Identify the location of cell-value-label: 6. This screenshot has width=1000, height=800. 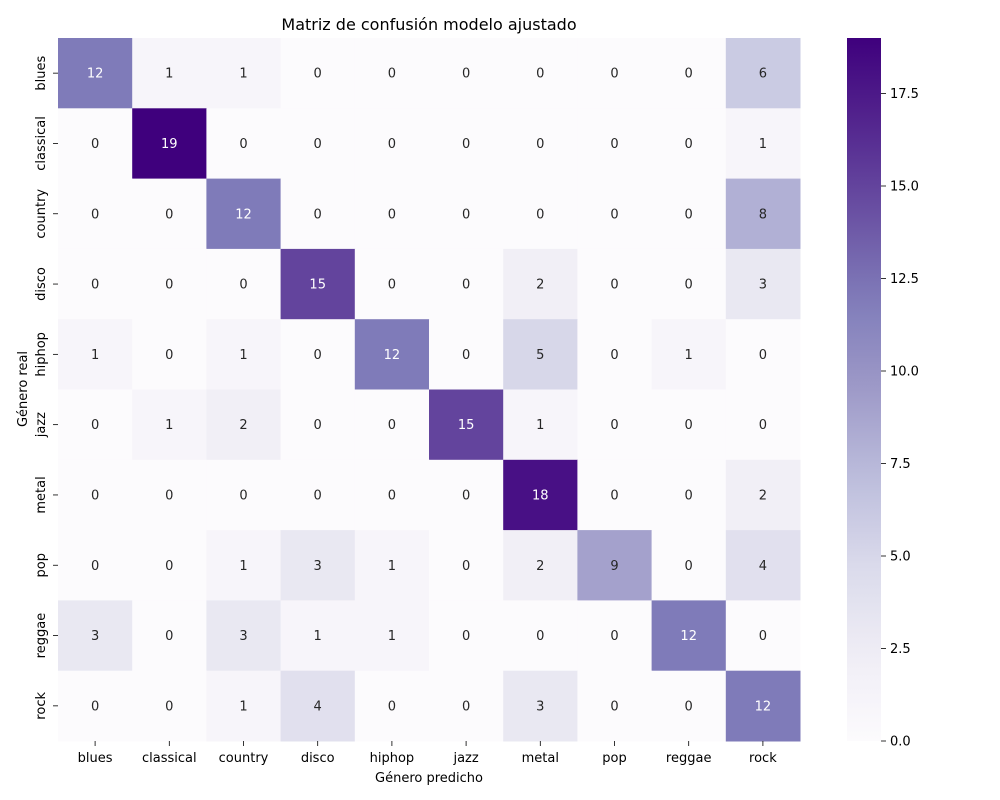
(763, 74).